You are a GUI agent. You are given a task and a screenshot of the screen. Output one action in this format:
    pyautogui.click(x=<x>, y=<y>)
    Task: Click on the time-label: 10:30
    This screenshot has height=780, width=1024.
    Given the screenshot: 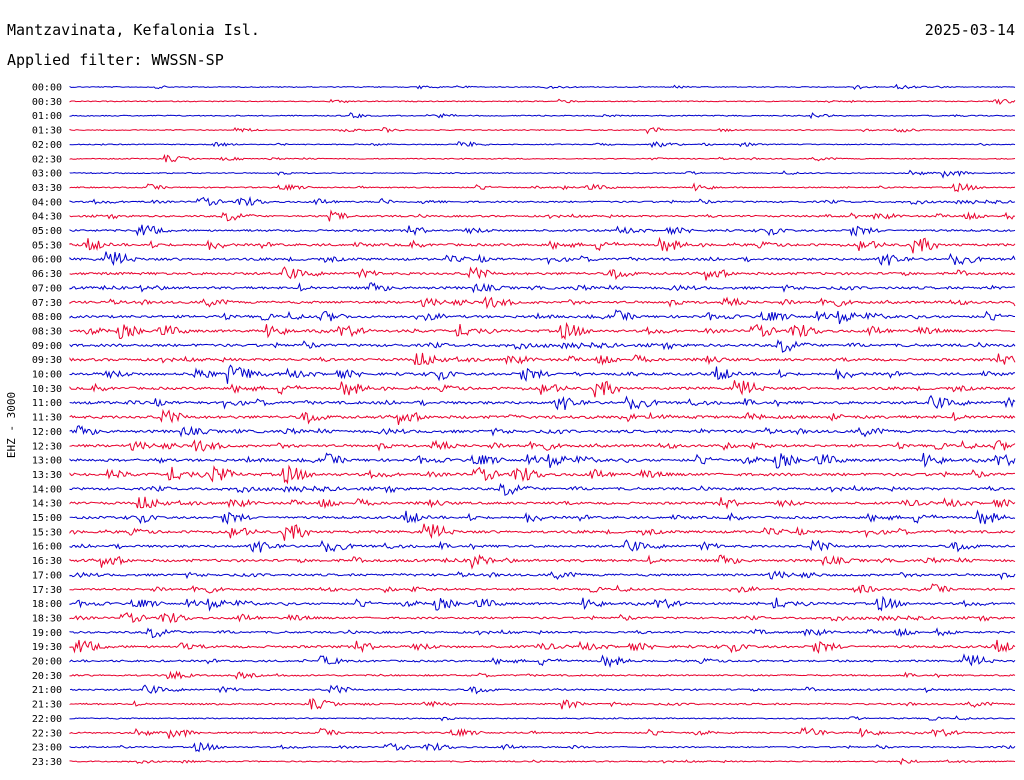 What is the action you would take?
    pyautogui.click(x=47, y=389)
    